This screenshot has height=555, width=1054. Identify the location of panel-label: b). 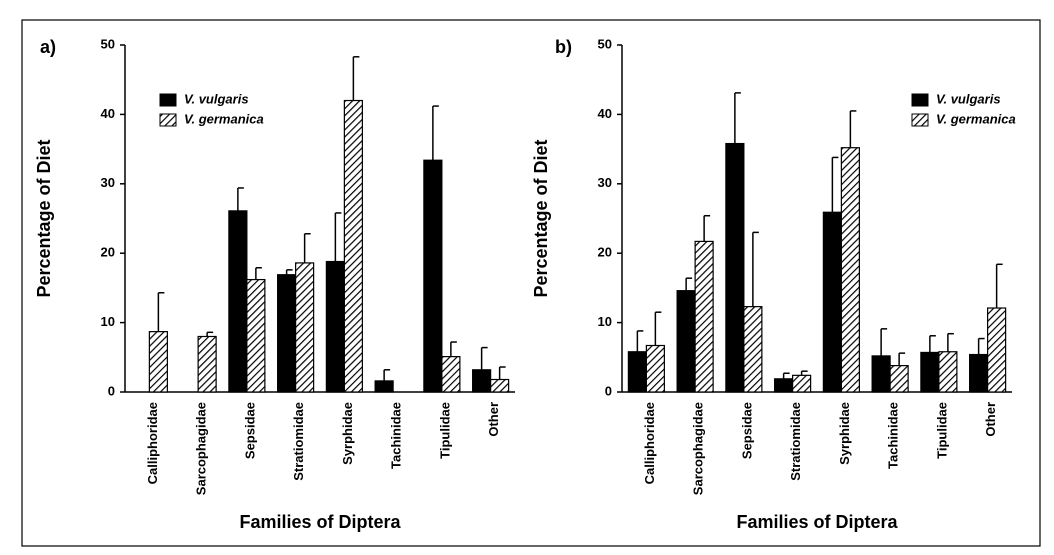
(563, 47).